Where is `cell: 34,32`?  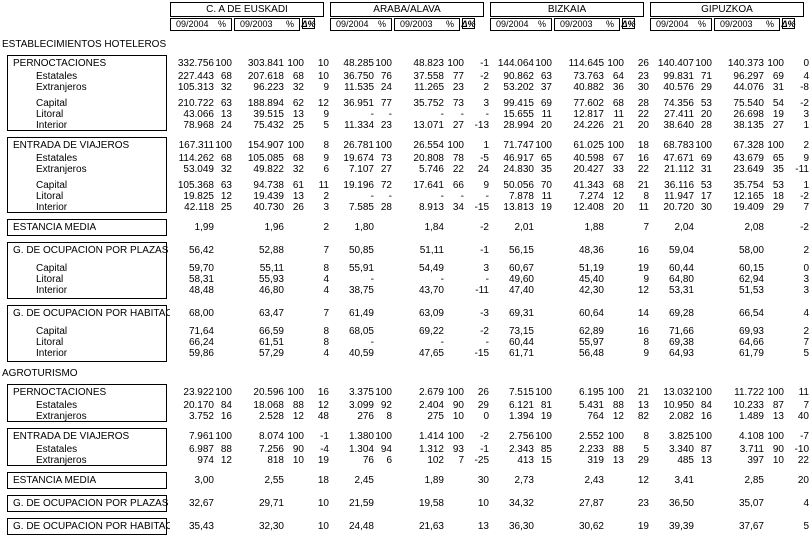 cell: 34,32 is located at coordinates (521, 503).